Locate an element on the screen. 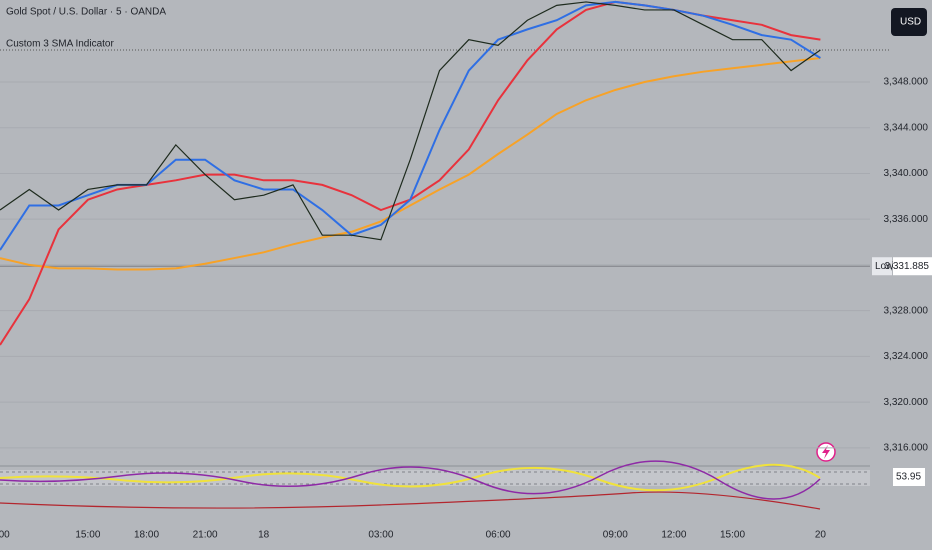 This screenshot has width=932, height=550. y-tick-label: 3,316.000 is located at coordinates (906, 447).